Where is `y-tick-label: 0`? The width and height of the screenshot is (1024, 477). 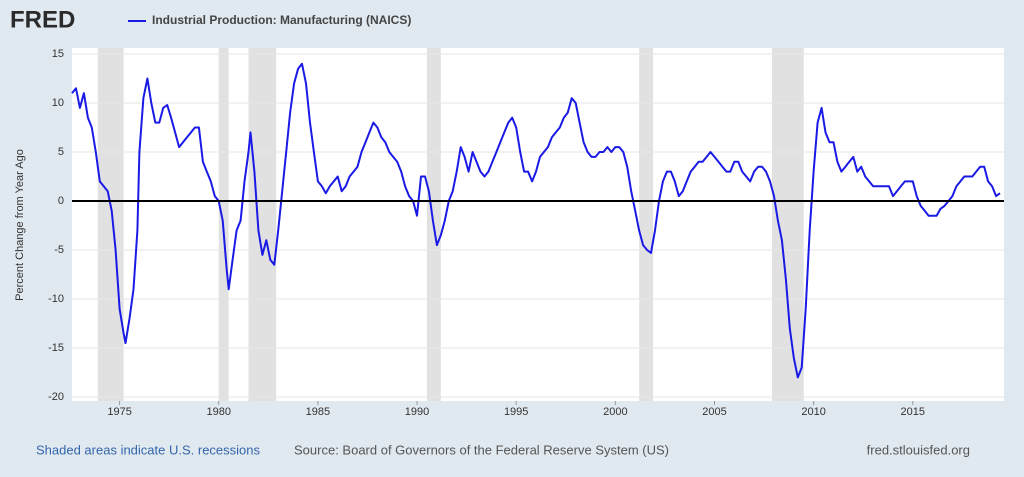
y-tick-label: 0 is located at coordinates (61, 201).